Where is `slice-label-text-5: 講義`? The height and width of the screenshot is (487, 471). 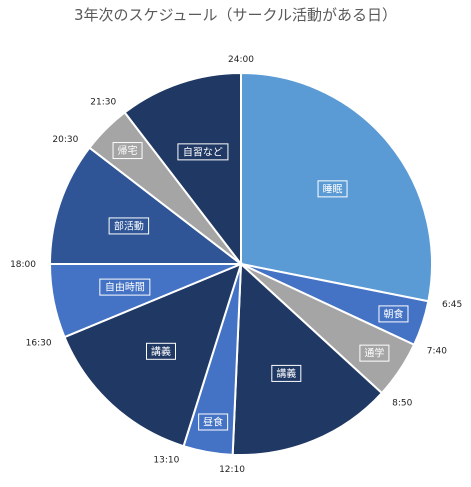 slice-label-text-5: 講義 is located at coordinates (161, 351).